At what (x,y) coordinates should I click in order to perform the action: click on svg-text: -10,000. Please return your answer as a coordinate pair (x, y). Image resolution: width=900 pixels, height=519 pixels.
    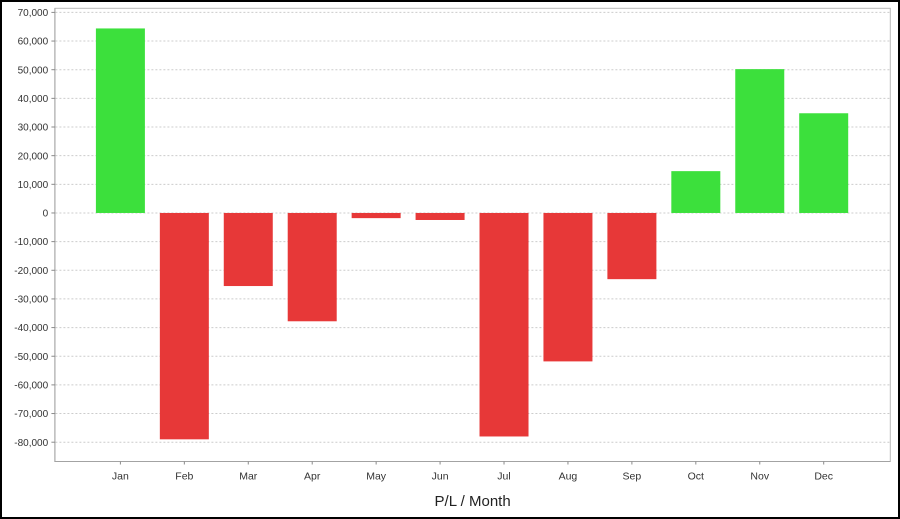
    Looking at the image, I should click on (31, 242).